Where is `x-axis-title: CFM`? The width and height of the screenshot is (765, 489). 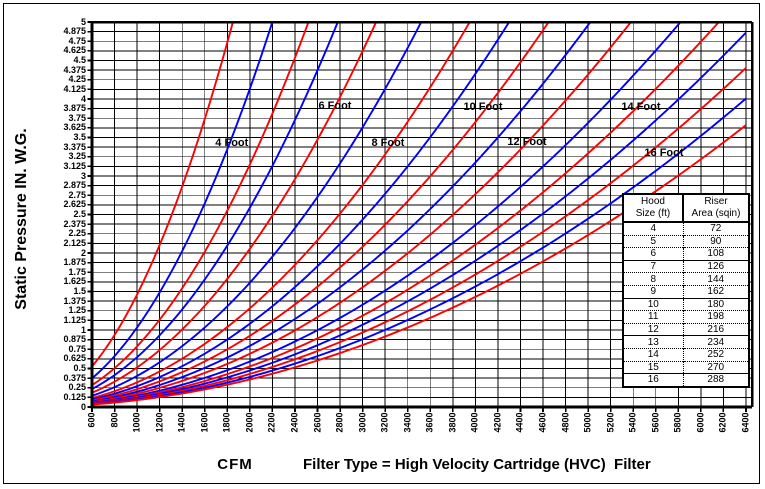 x-axis-title: CFM is located at coordinates (235, 464).